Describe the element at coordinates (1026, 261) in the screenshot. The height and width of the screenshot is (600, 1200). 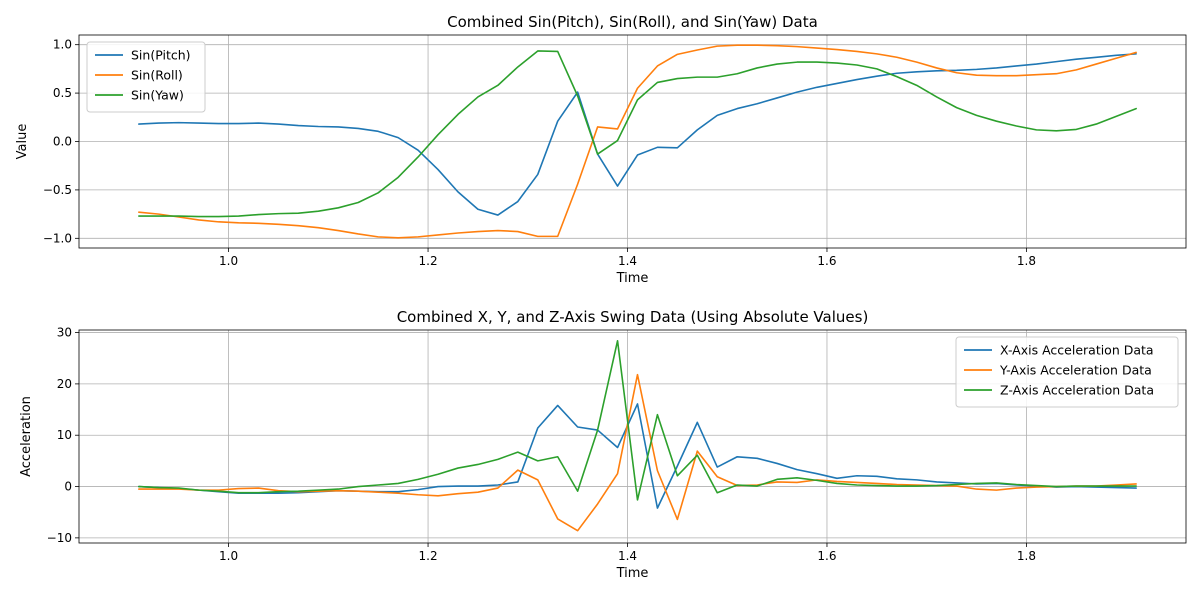
I see `chart-1-x-tick-label: 1.8` at that location.